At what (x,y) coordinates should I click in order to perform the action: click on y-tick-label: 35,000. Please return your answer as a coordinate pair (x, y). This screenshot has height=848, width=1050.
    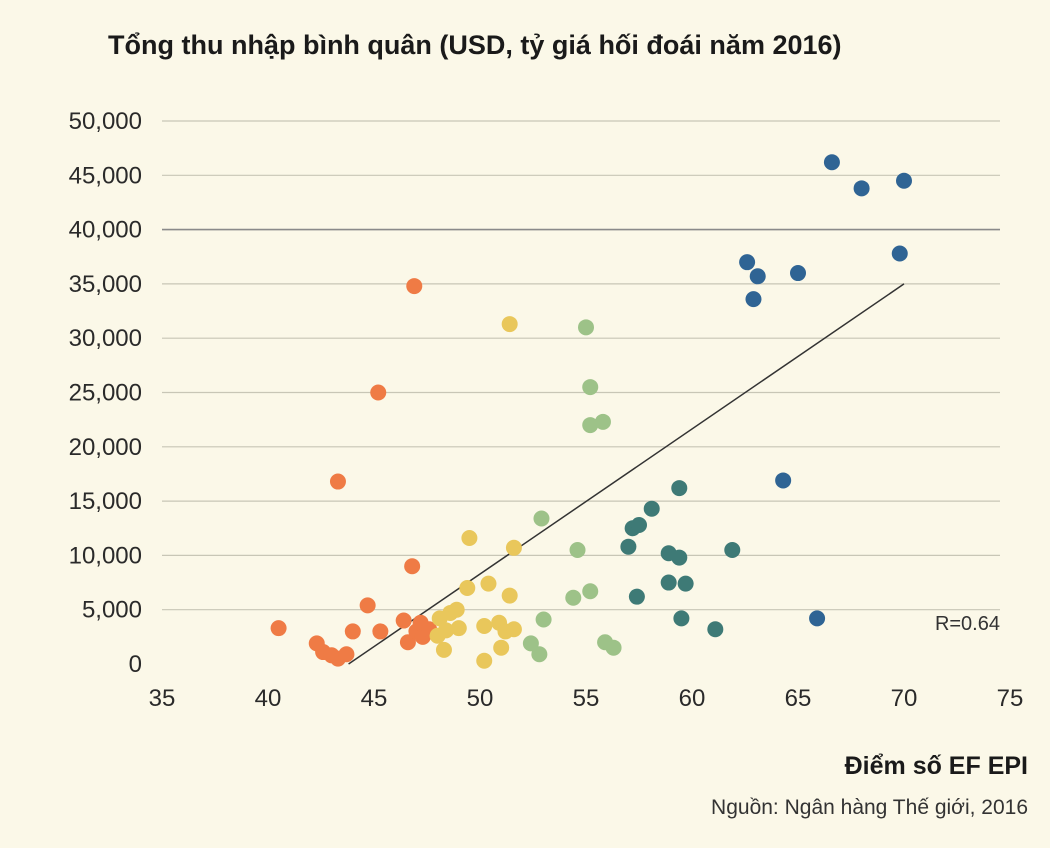
    Looking at the image, I should click on (105, 284).